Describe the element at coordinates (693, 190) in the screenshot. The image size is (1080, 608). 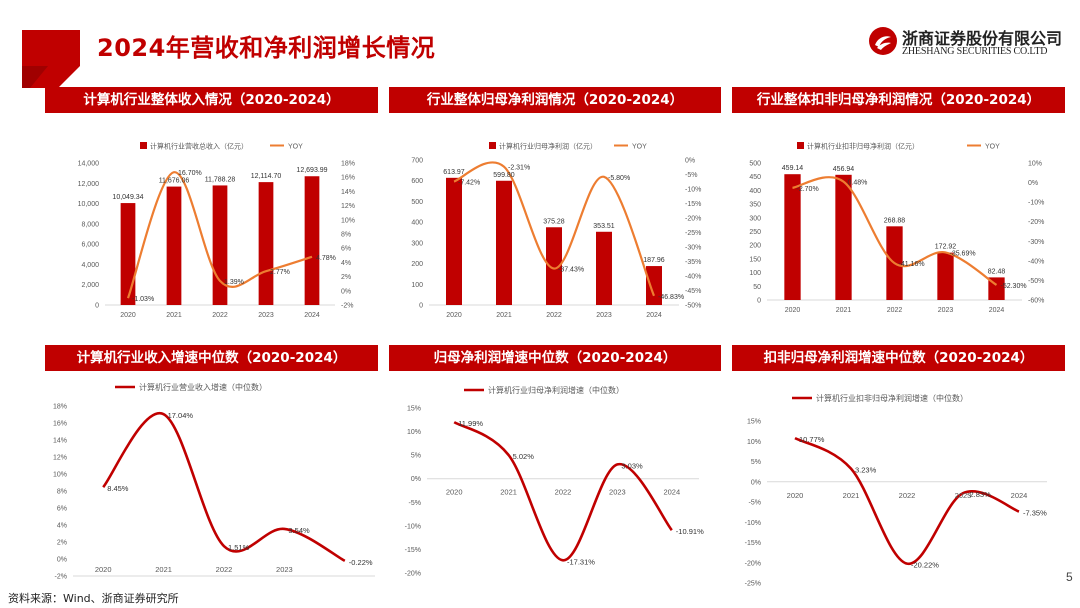
I see `y-right-tick: -10%` at that location.